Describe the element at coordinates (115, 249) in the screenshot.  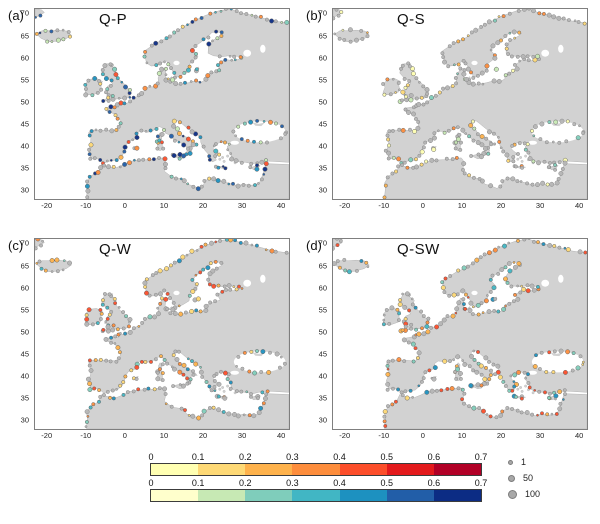
I see `panel-c-title: Q-W` at that location.